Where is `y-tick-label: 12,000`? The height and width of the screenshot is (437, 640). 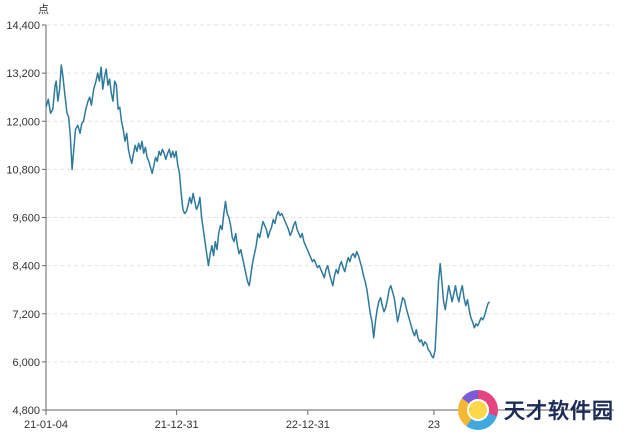
y-tick-label: 12,000 is located at coordinates (23, 122).